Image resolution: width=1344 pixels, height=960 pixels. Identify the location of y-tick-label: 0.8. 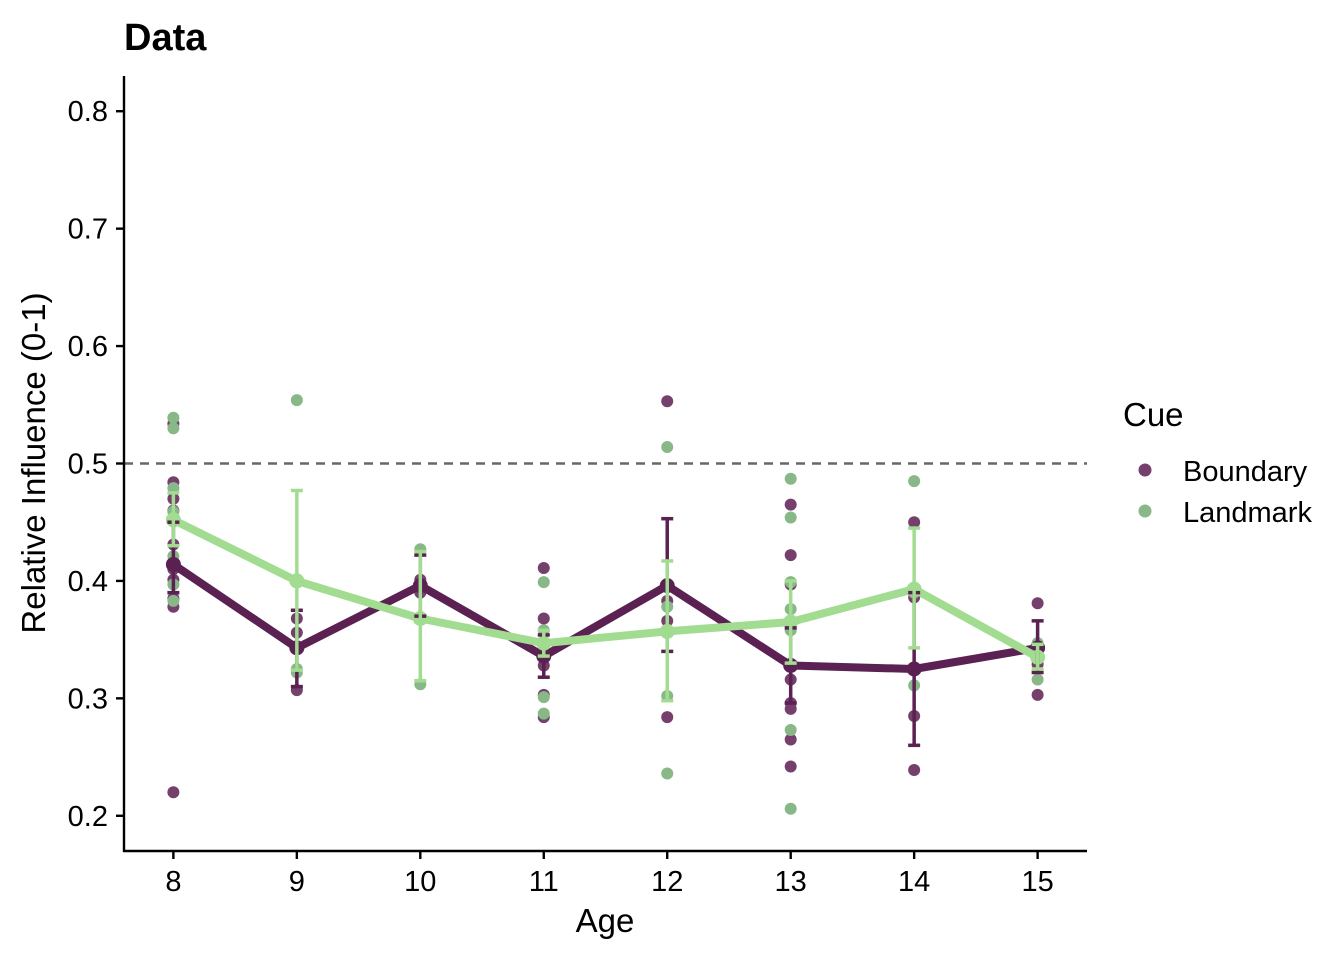
(88, 112).